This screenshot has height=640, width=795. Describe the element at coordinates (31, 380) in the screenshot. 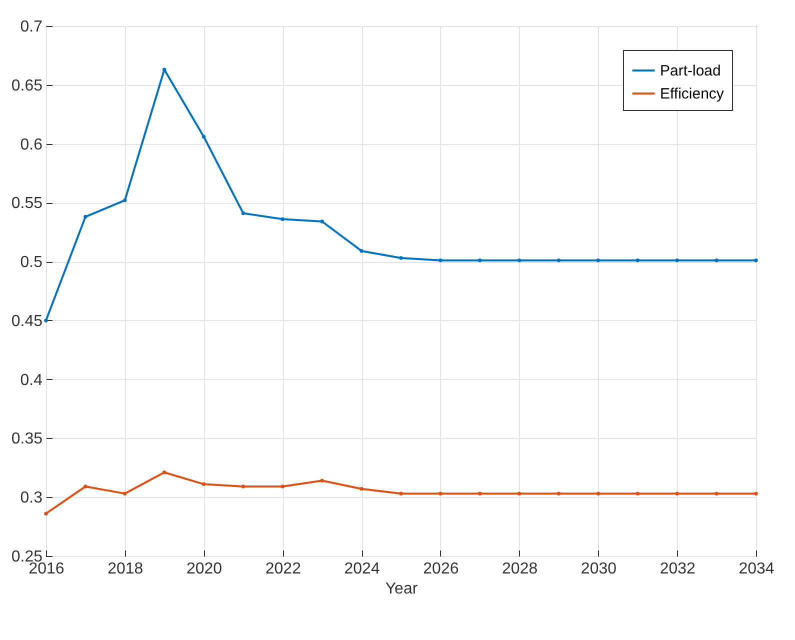

I see `y-tick-label: 0.4` at that location.